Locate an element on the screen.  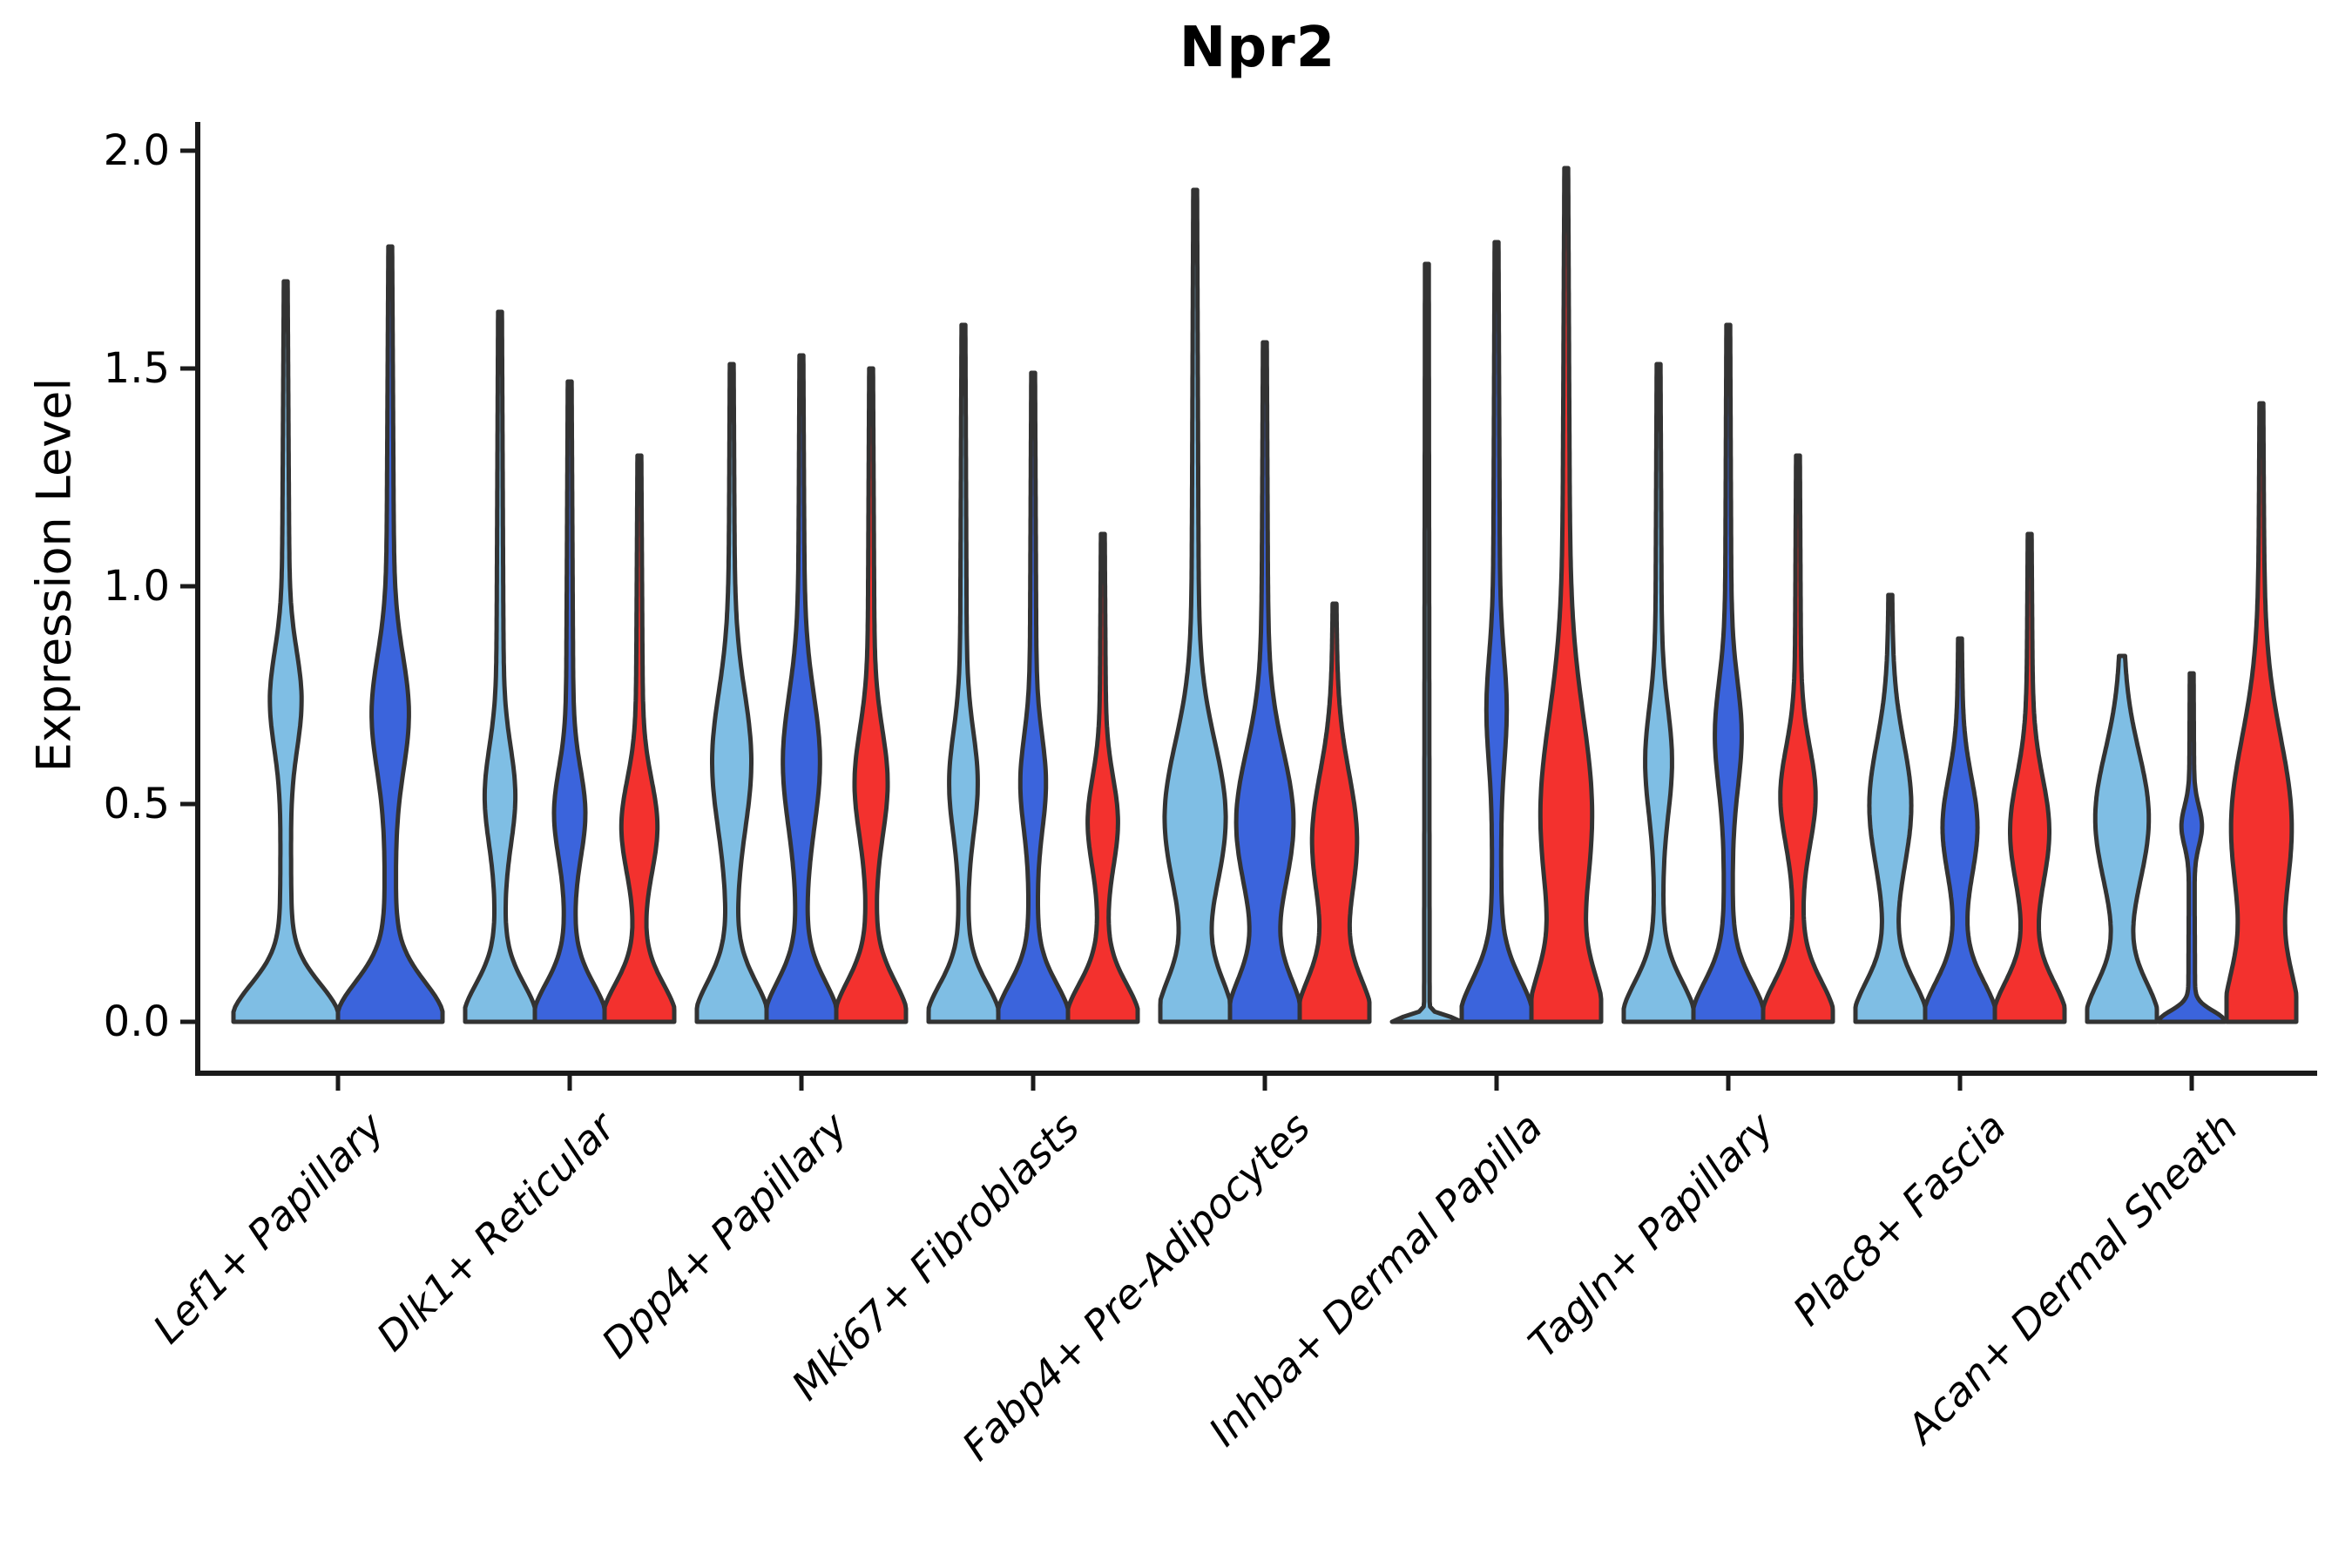
y-tick-label: 0.0 is located at coordinates (136, 1022).